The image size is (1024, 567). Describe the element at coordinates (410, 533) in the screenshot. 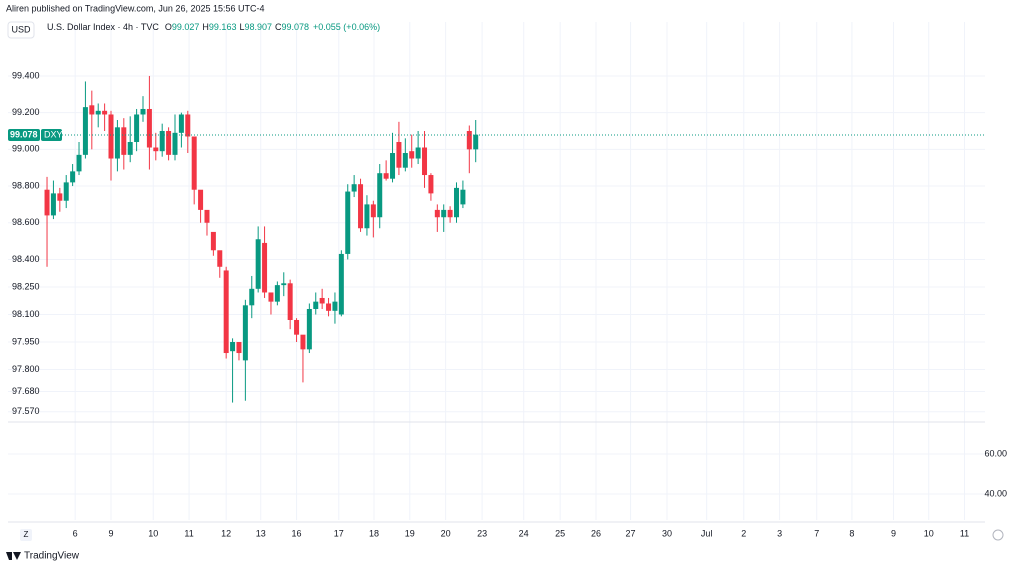

I see `x-tick-label: 19` at that location.